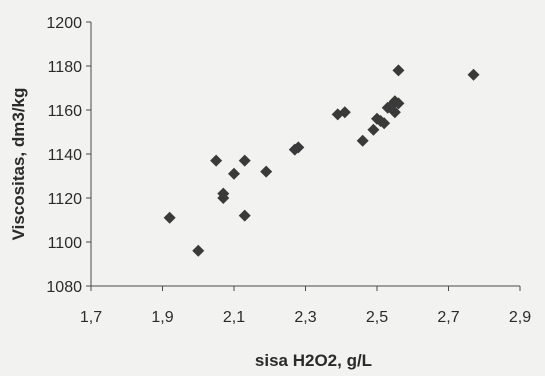 The width and height of the screenshot is (545, 376). What do you see at coordinates (448, 317) in the screenshot?
I see `x-tick-label: 2,7` at bounding box center [448, 317].